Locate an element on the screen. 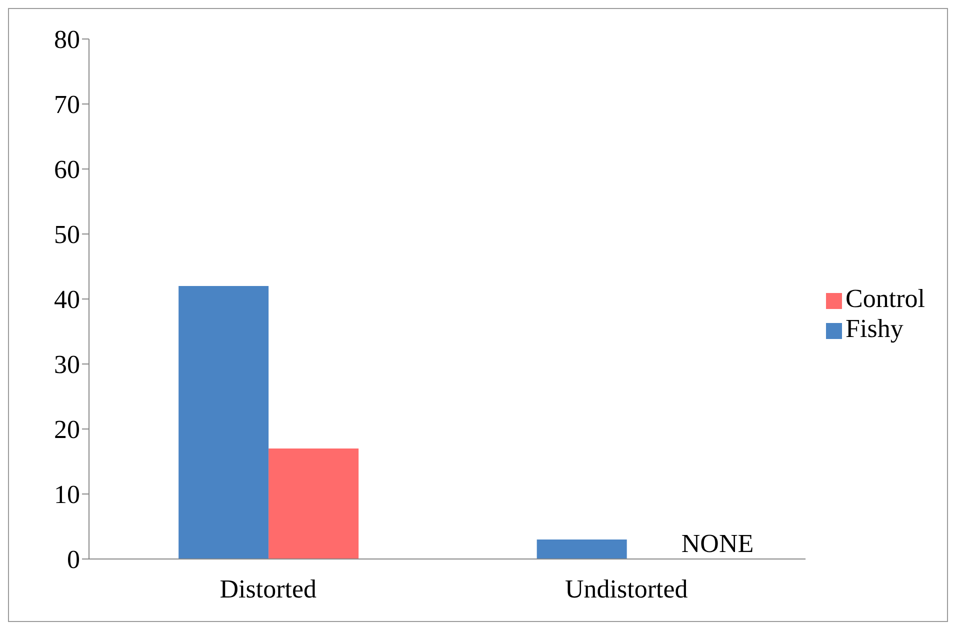 The width and height of the screenshot is (954, 628). annotation: NONE is located at coordinates (717, 543).